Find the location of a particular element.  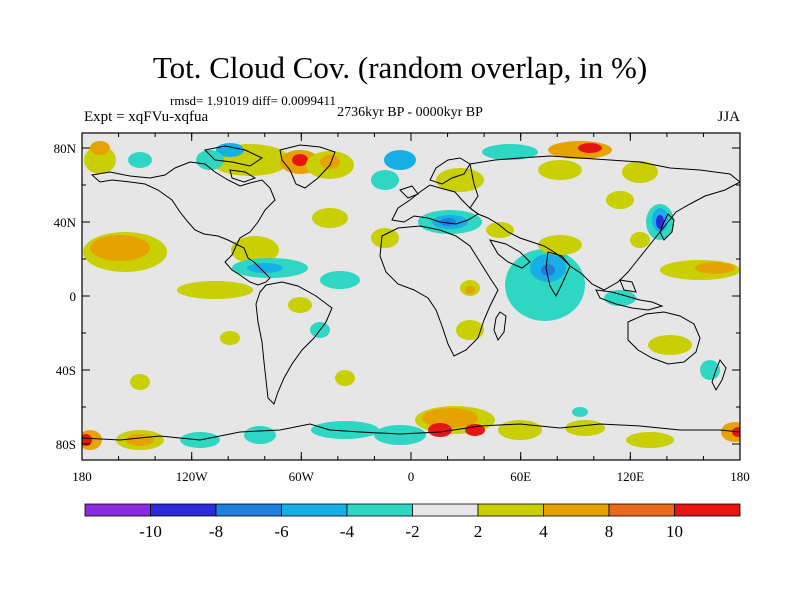

colorbar-label: 10 is located at coordinates (674, 531).